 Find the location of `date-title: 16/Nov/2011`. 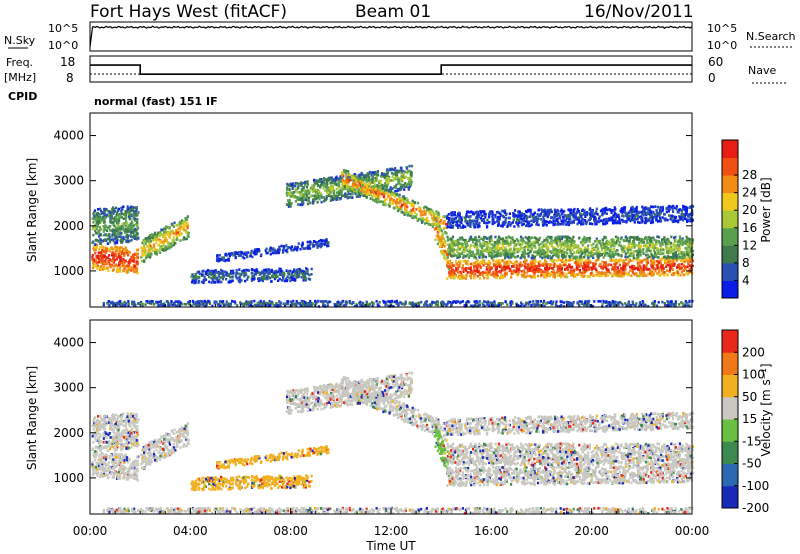

date-title: 16/Nov/2011 is located at coordinates (639, 12).